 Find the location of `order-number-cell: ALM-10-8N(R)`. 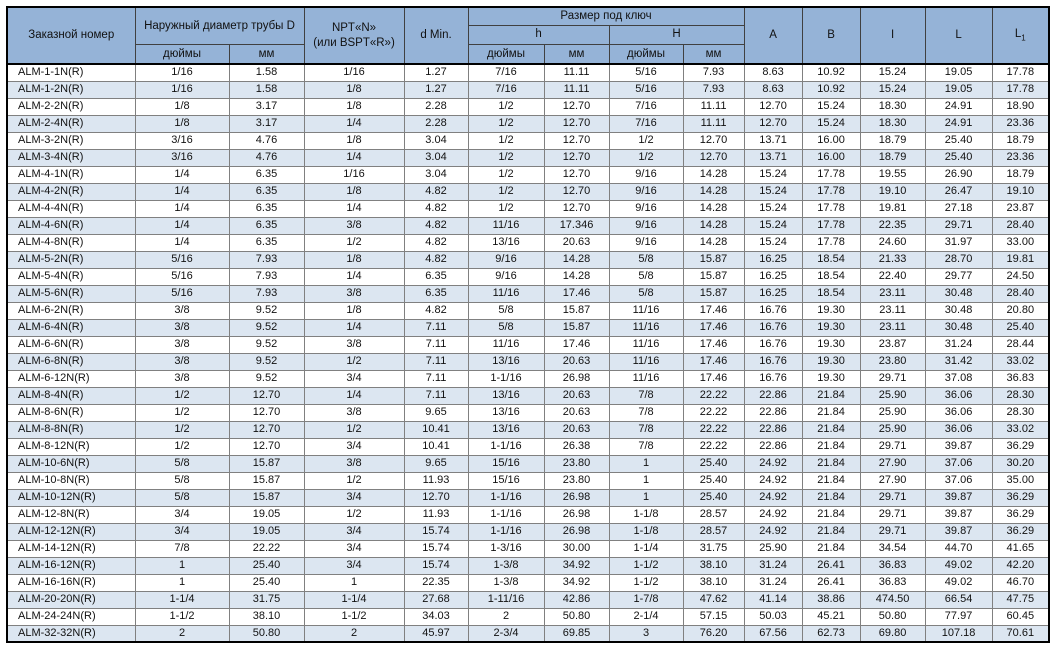

order-number-cell: ALM-10-8N(R) is located at coordinates (71, 480).